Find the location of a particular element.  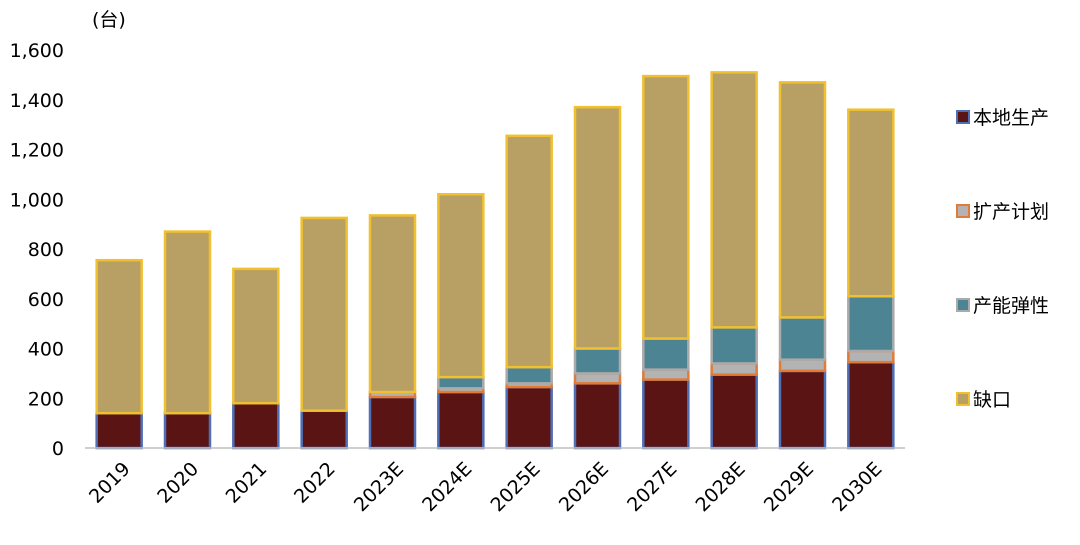

y-tick-label: 1,400 is located at coordinates (37, 101).